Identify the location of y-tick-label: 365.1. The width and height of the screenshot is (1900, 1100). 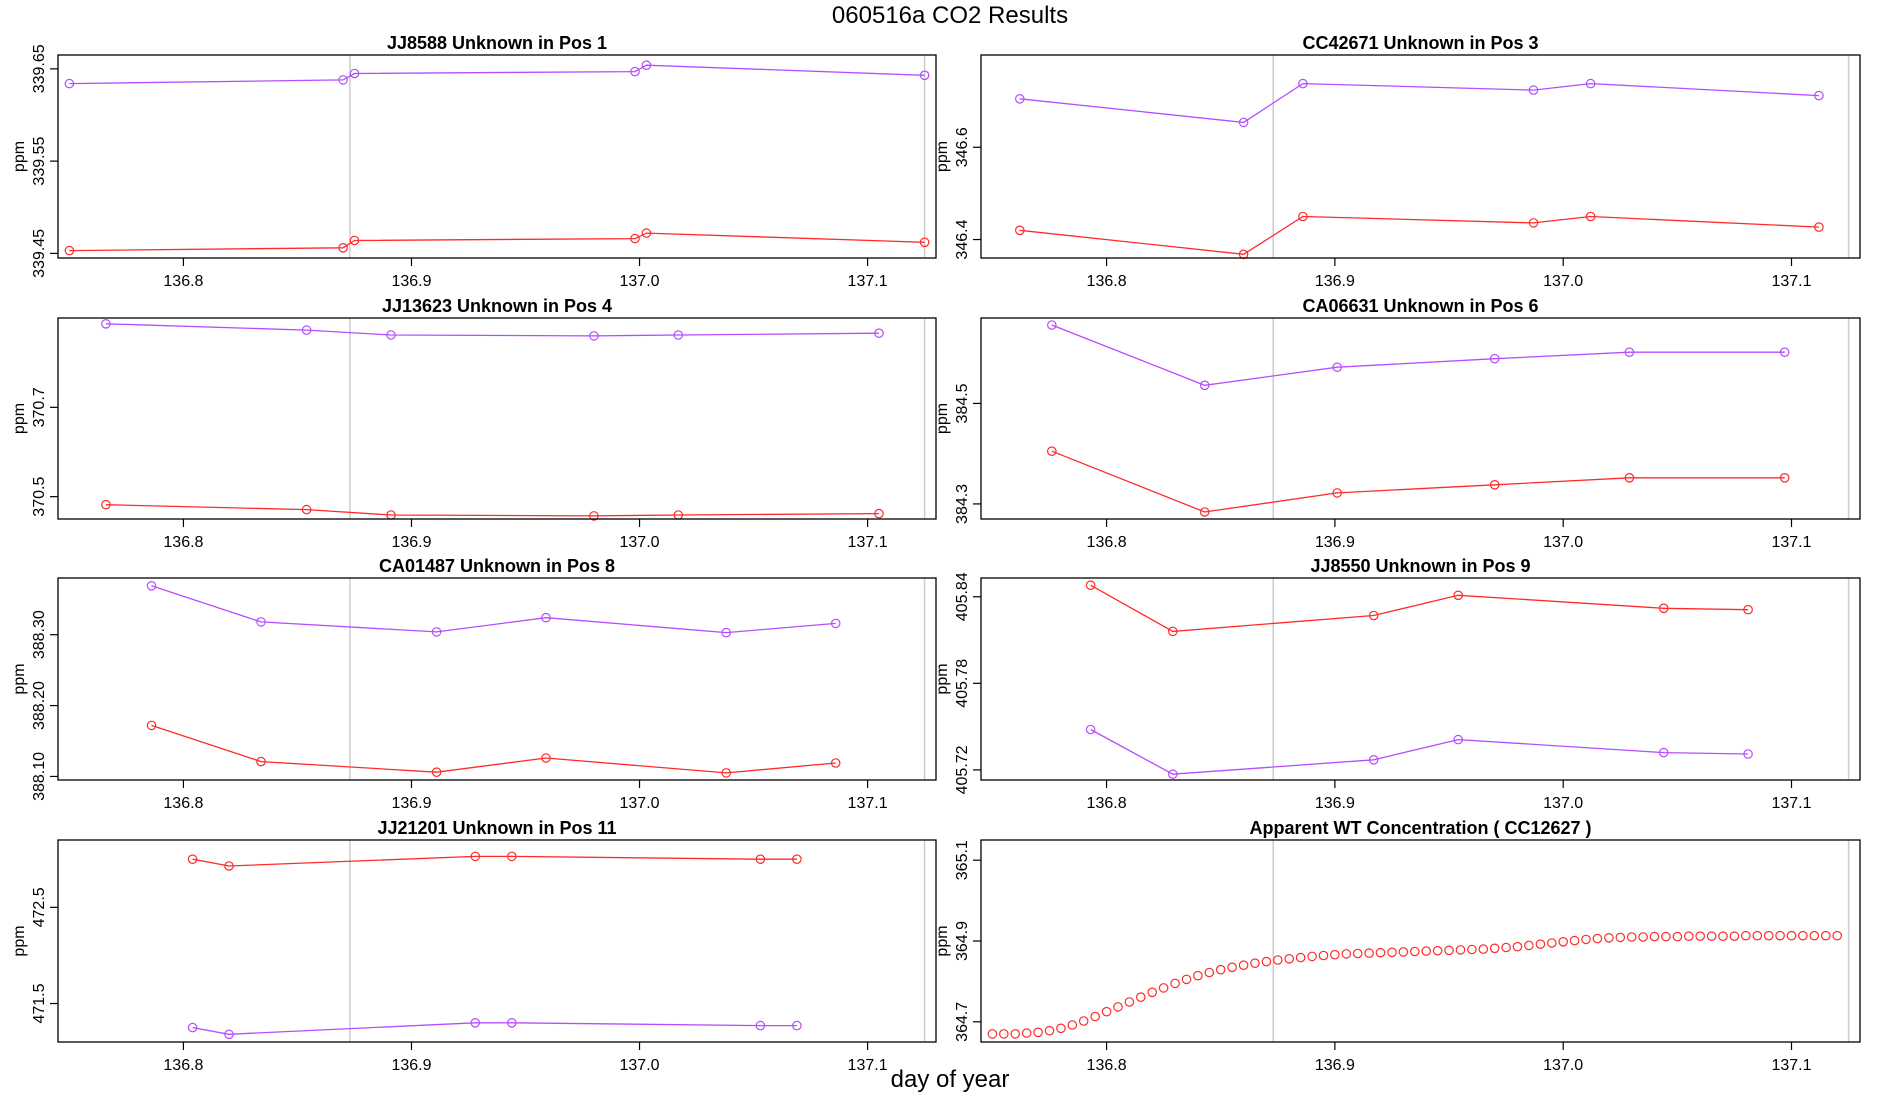
(962, 860).